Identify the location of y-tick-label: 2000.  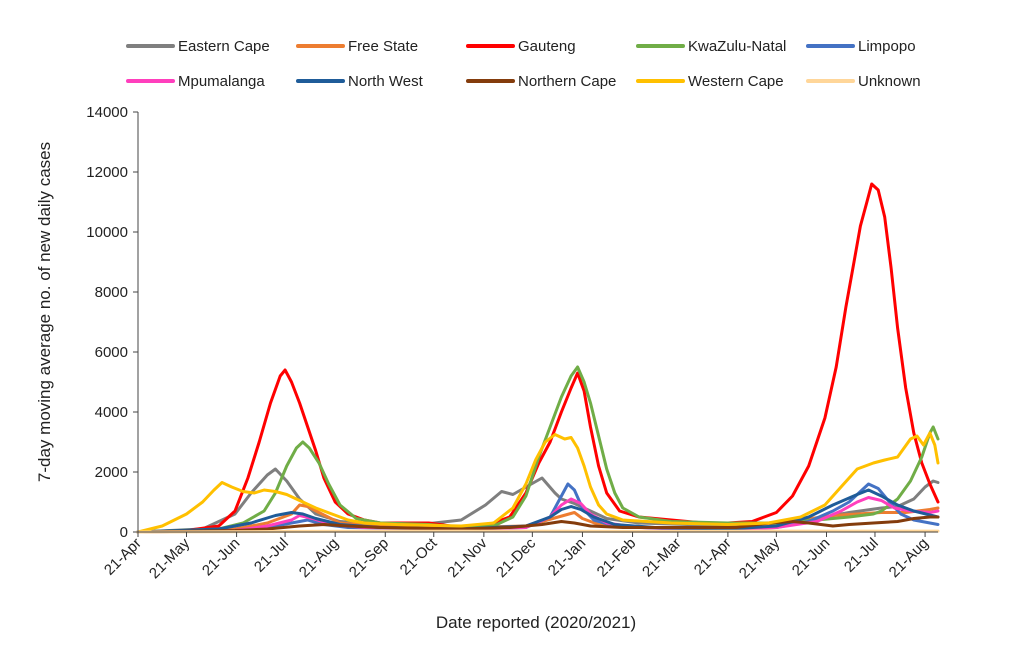
(111, 472).